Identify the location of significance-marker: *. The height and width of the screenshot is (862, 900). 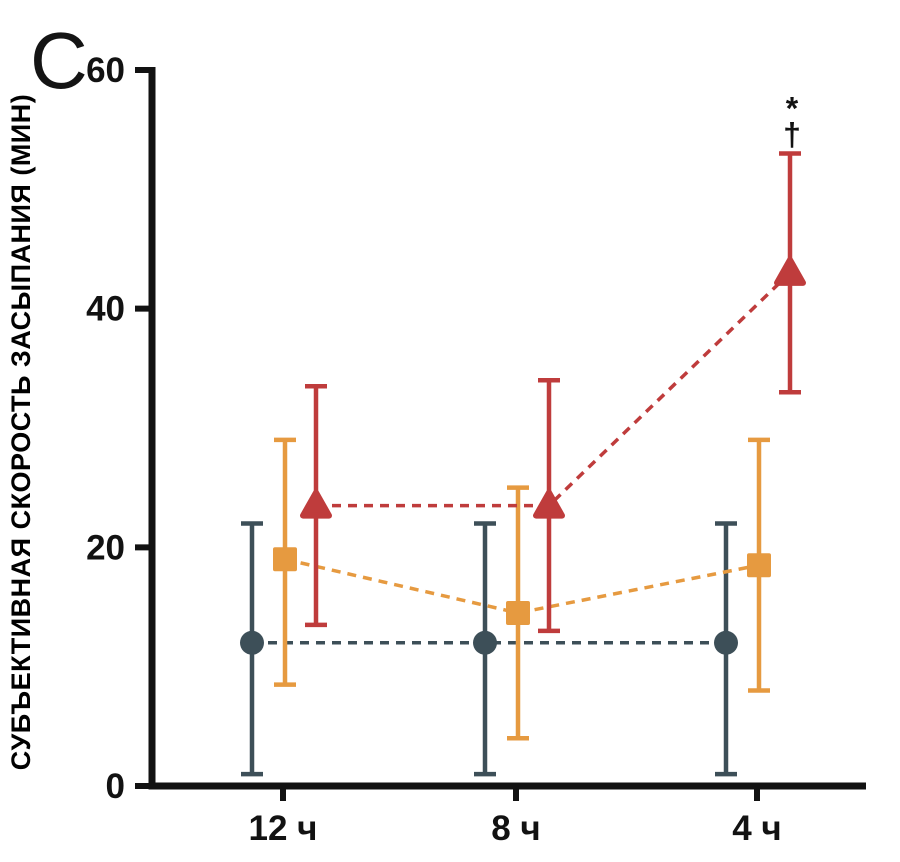
(792, 109).